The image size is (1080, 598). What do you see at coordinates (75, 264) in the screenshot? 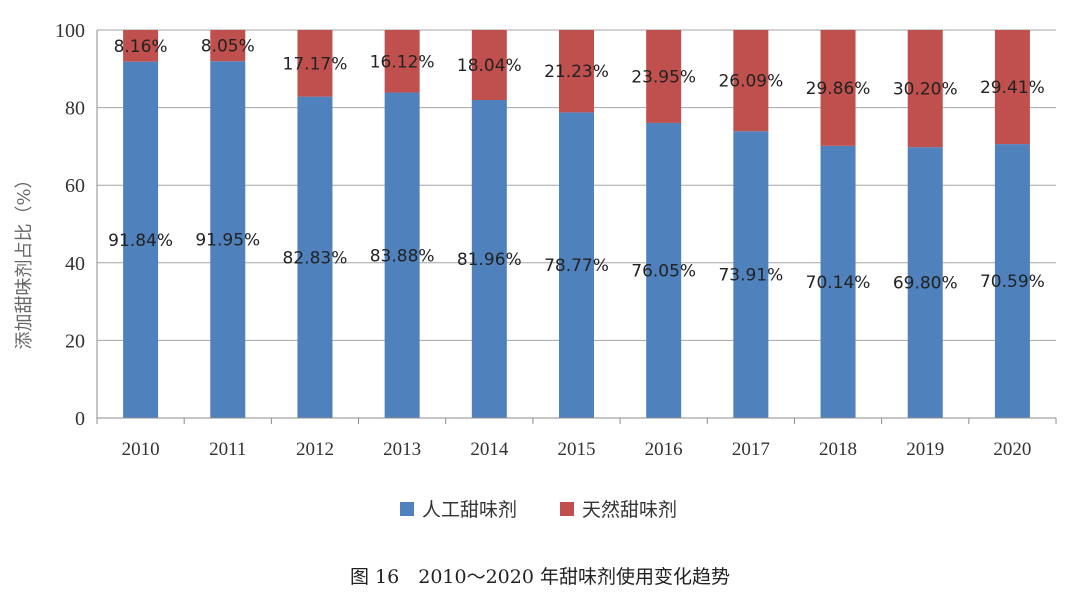
I see `y-tick-label: 40` at bounding box center [75, 264].